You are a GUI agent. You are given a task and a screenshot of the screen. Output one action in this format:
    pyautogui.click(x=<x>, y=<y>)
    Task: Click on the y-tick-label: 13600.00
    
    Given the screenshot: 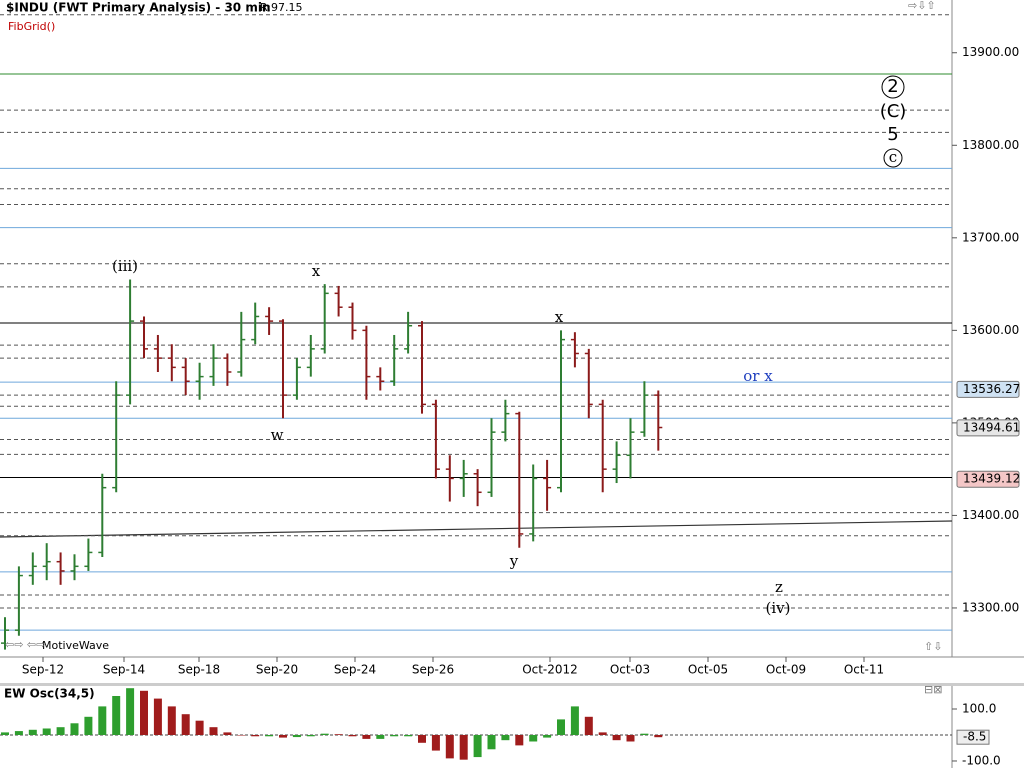 What is the action you would take?
    pyautogui.click(x=990, y=330)
    